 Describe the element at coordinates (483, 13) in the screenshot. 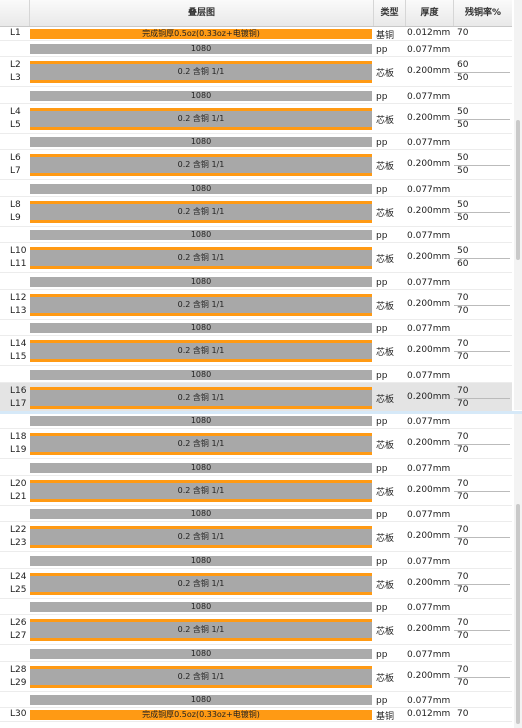

I see `header-residual: 残铜率%` at that location.